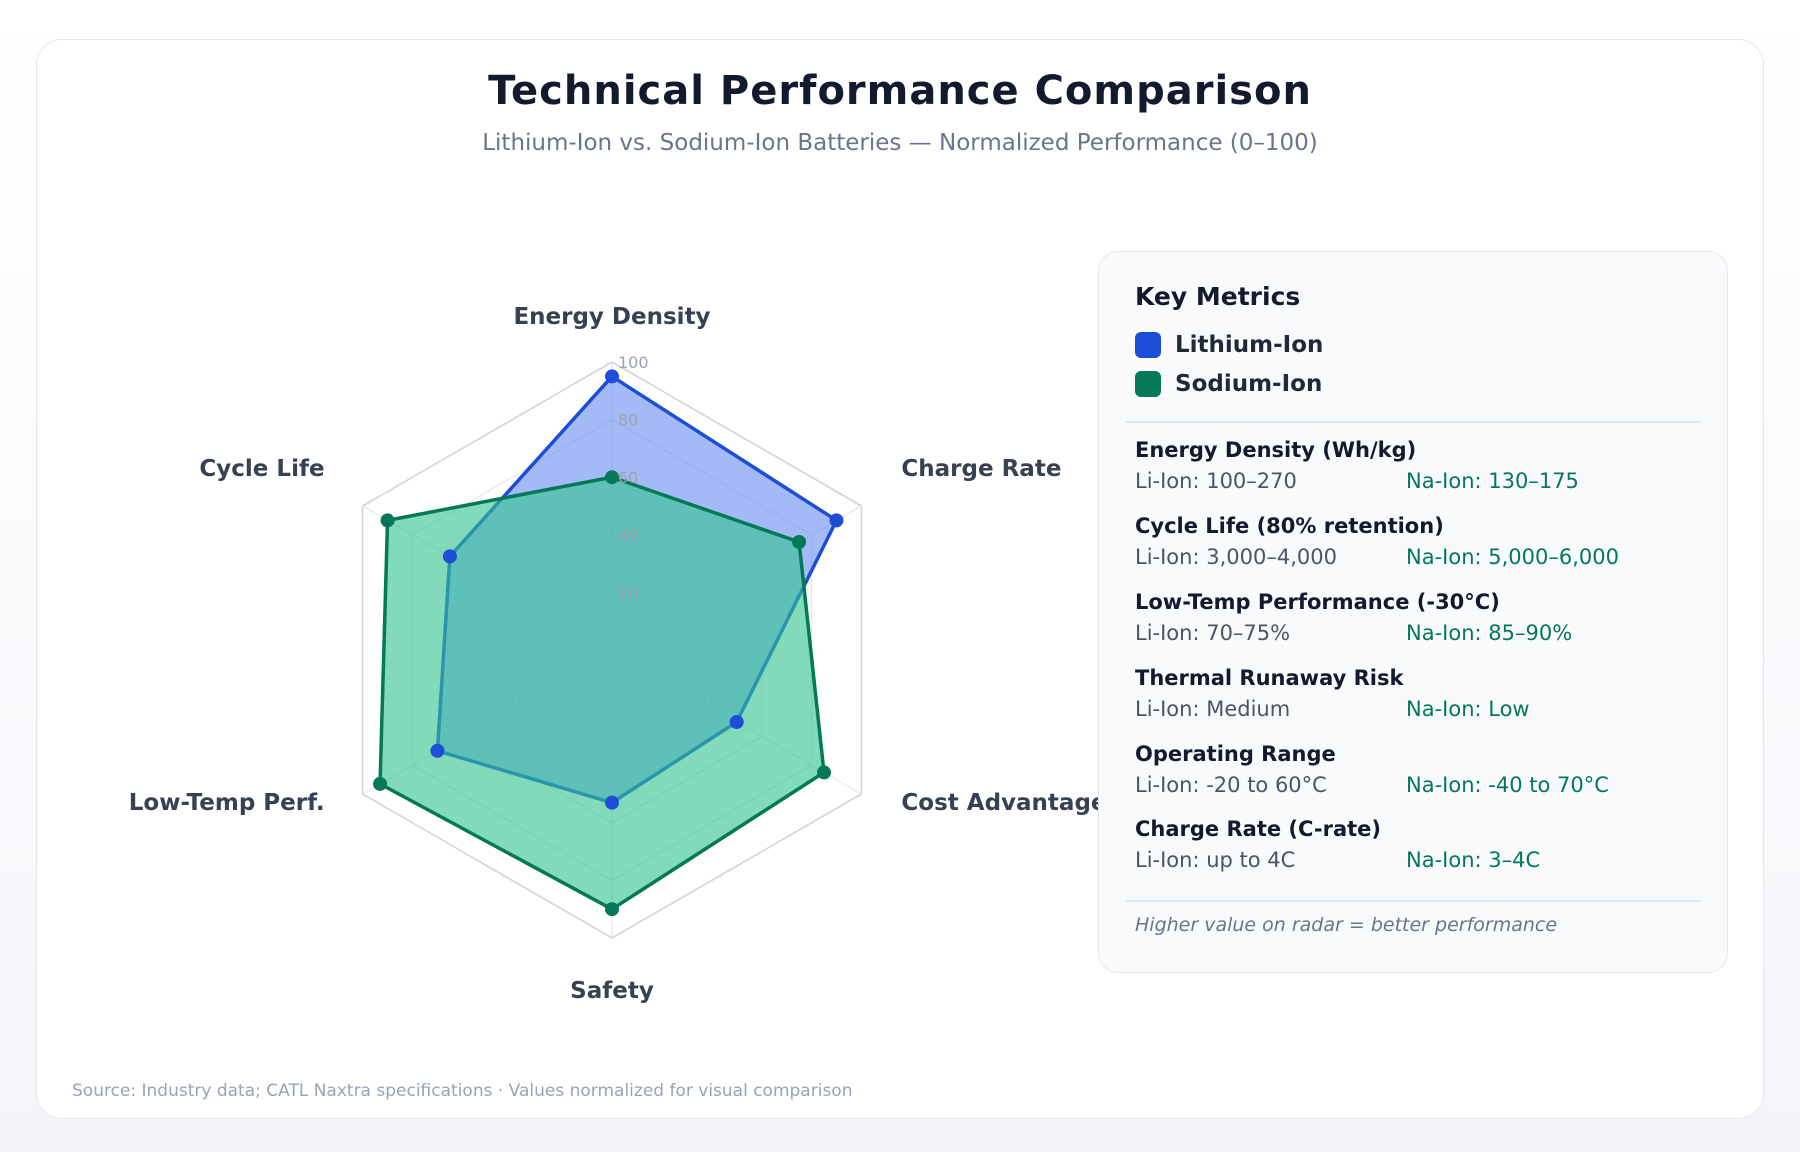  What do you see at coordinates (1213, 633) in the screenshot?
I see `metric-li-value: Li-Ion: 70–75%` at bounding box center [1213, 633].